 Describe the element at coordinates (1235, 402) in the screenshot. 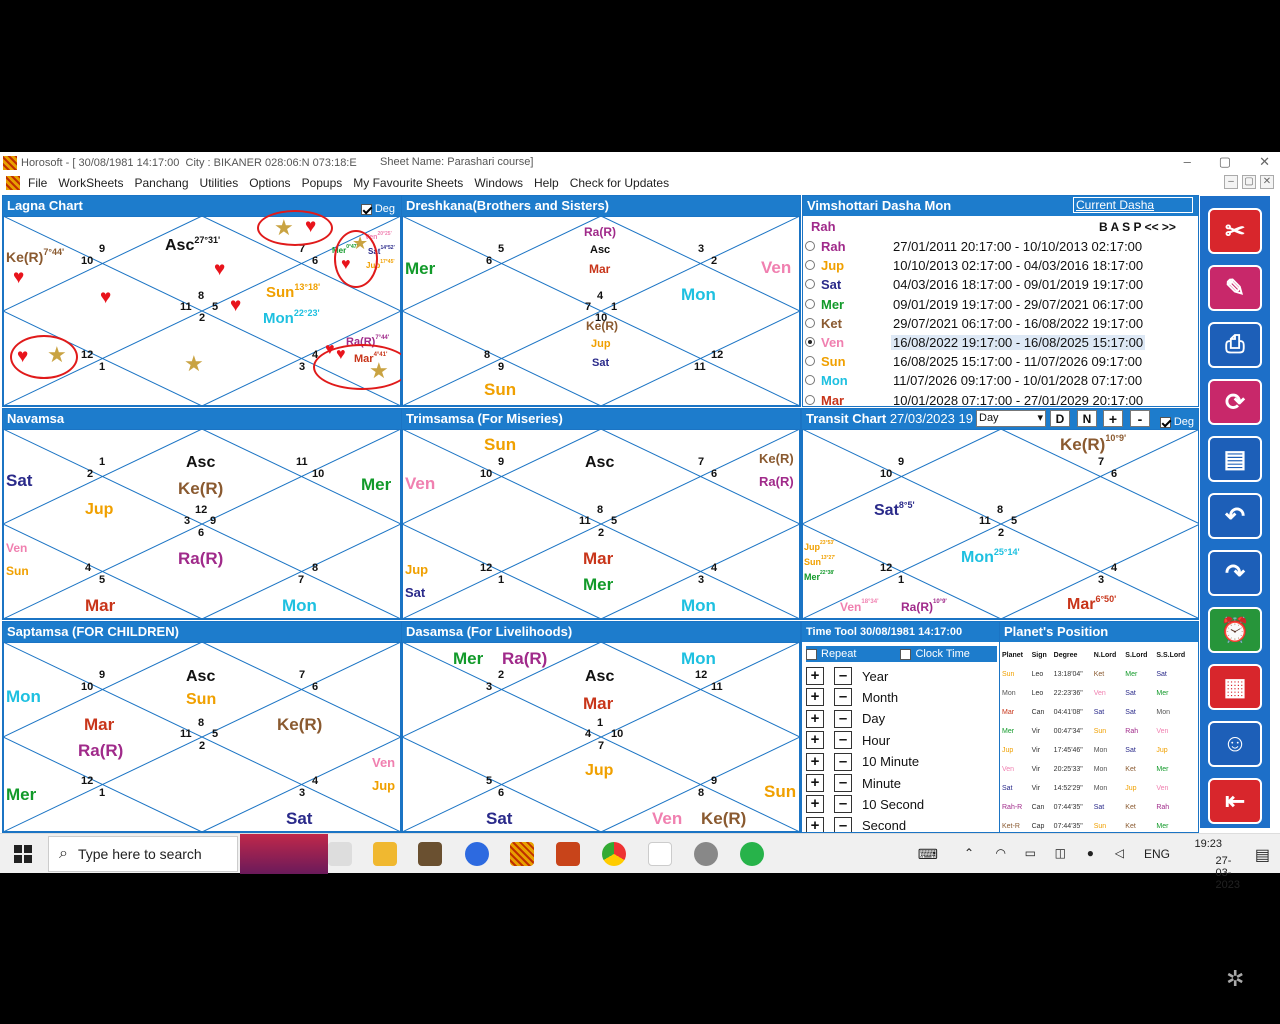

I see `sync-button: ⟳` at that location.